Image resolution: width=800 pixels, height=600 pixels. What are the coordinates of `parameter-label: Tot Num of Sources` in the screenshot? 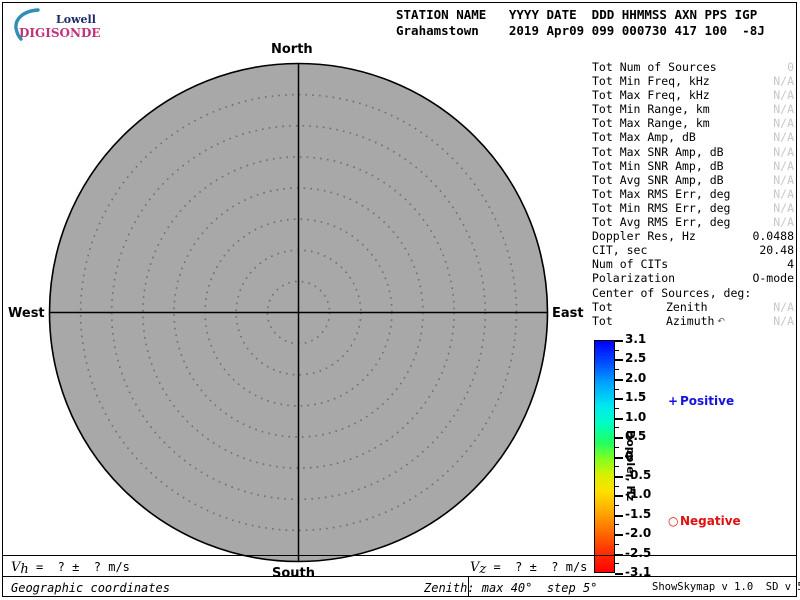 It's located at (654, 67).